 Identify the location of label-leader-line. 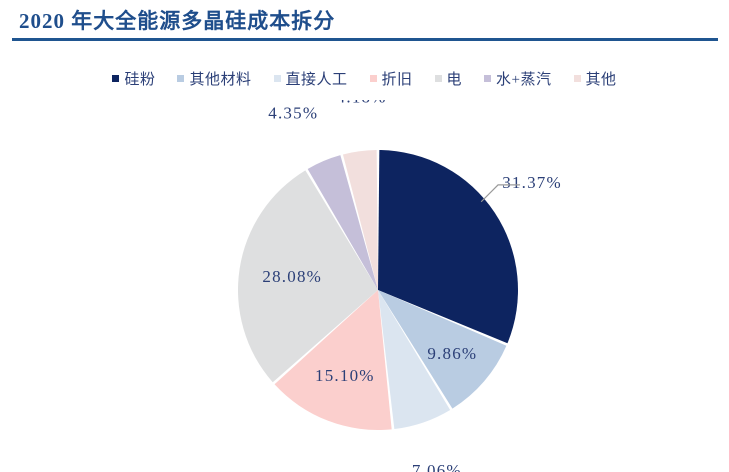
(500, 193).